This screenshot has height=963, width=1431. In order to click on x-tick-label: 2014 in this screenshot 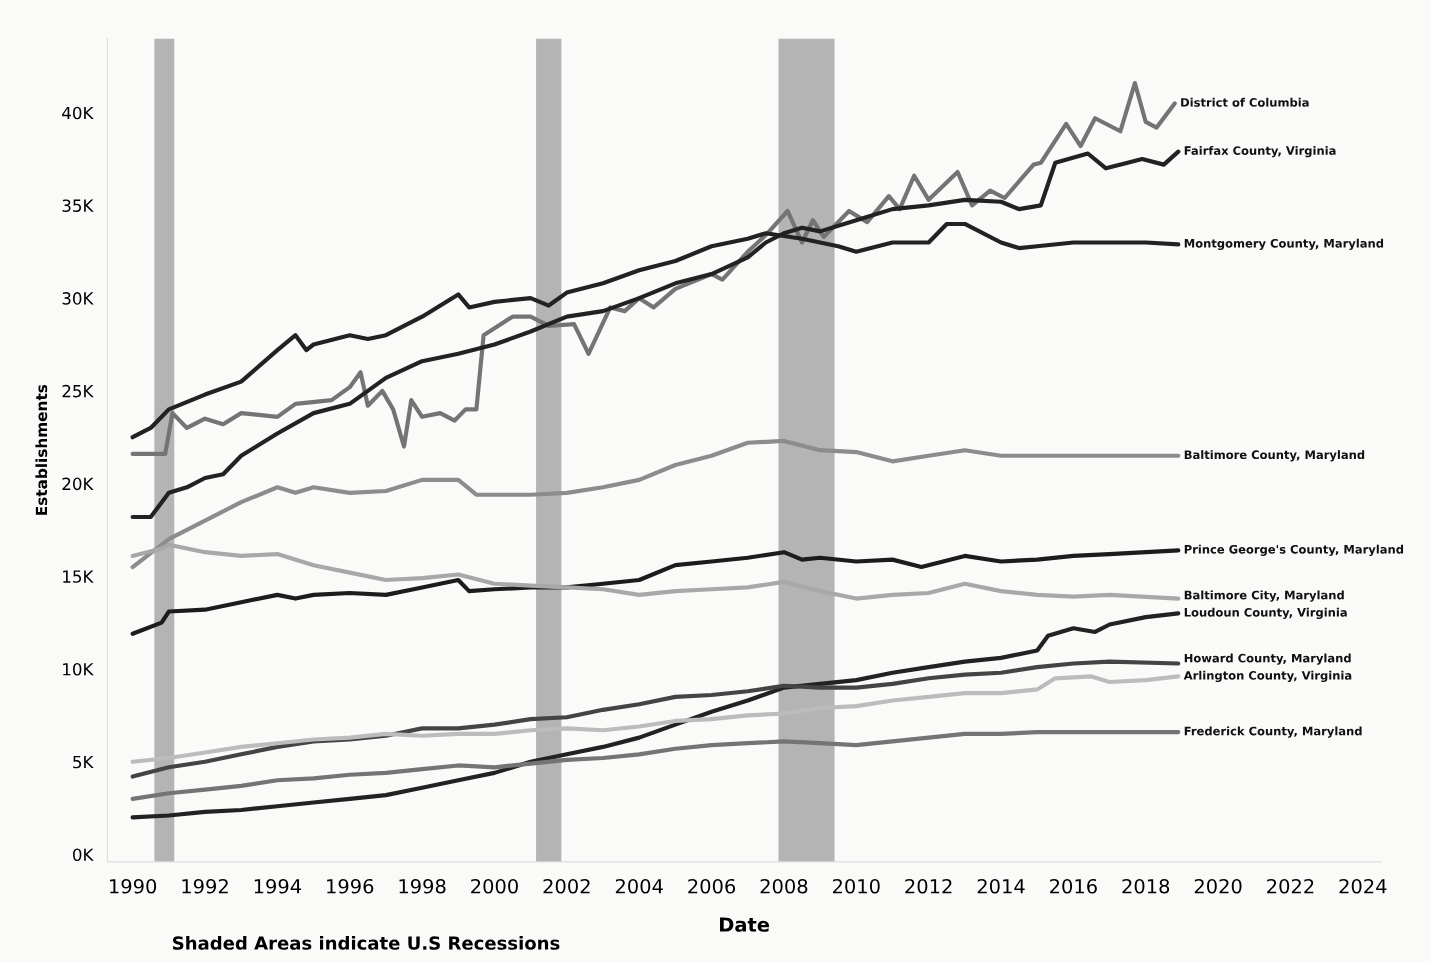, I will do `click(1001, 886)`.